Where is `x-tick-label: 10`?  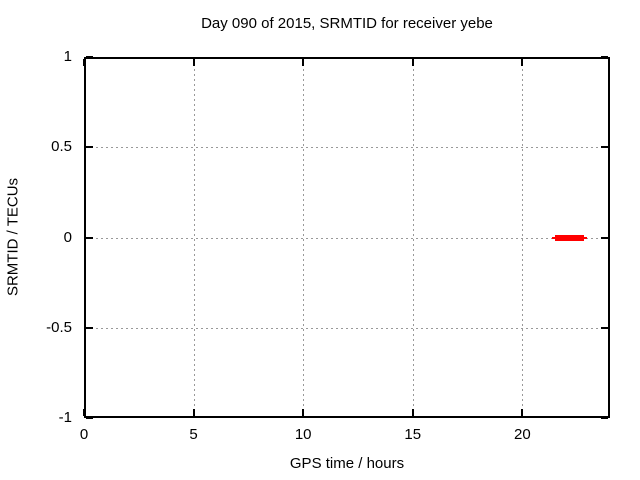 x-tick-label: 10 is located at coordinates (303, 434).